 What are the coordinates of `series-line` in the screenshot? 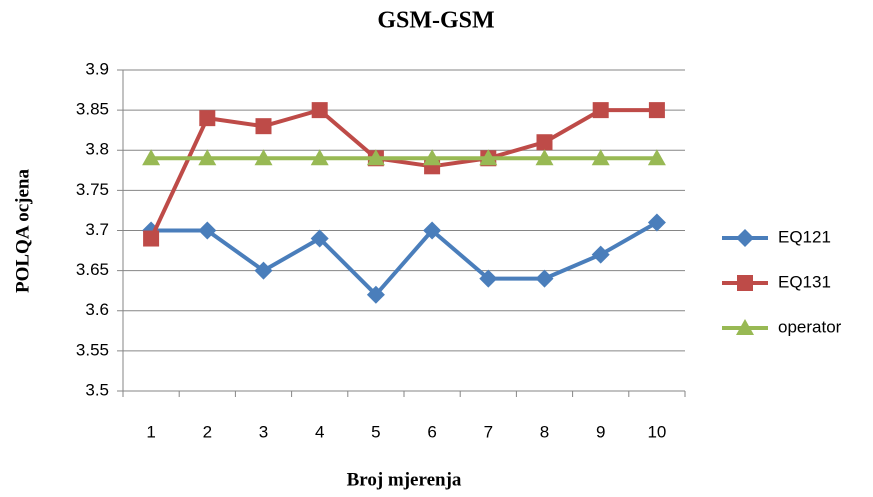 It's located at (404, 258).